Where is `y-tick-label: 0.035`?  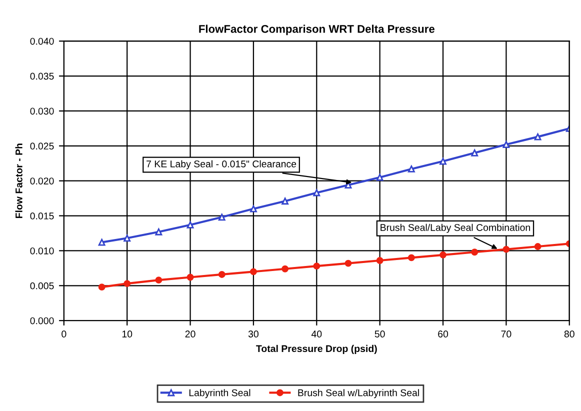
y-tick-label: 0.035 is located at coordinates (42, 76).